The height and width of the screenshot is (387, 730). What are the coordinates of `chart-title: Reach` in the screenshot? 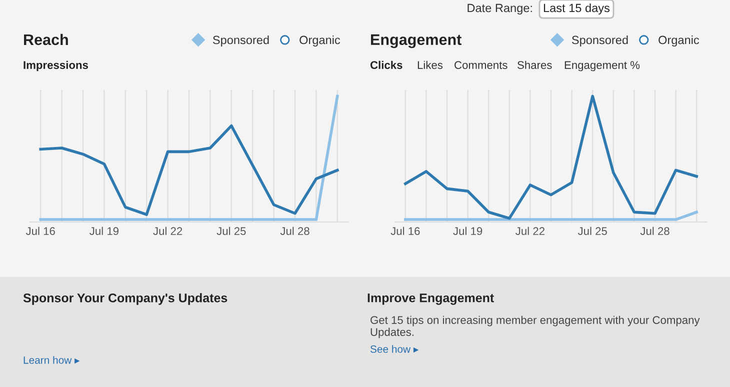 It's located at (46, 40).